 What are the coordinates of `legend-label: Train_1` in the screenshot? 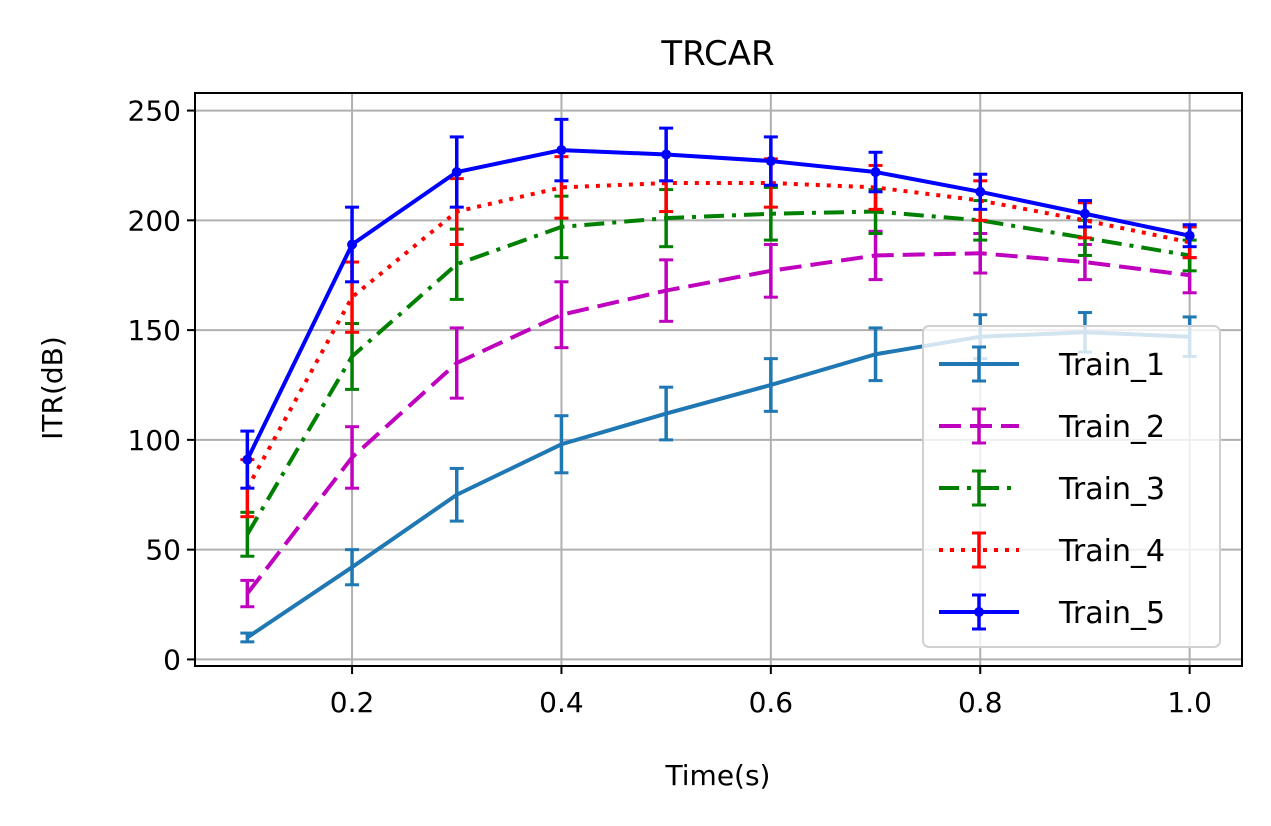 It's located at (1111, 365).